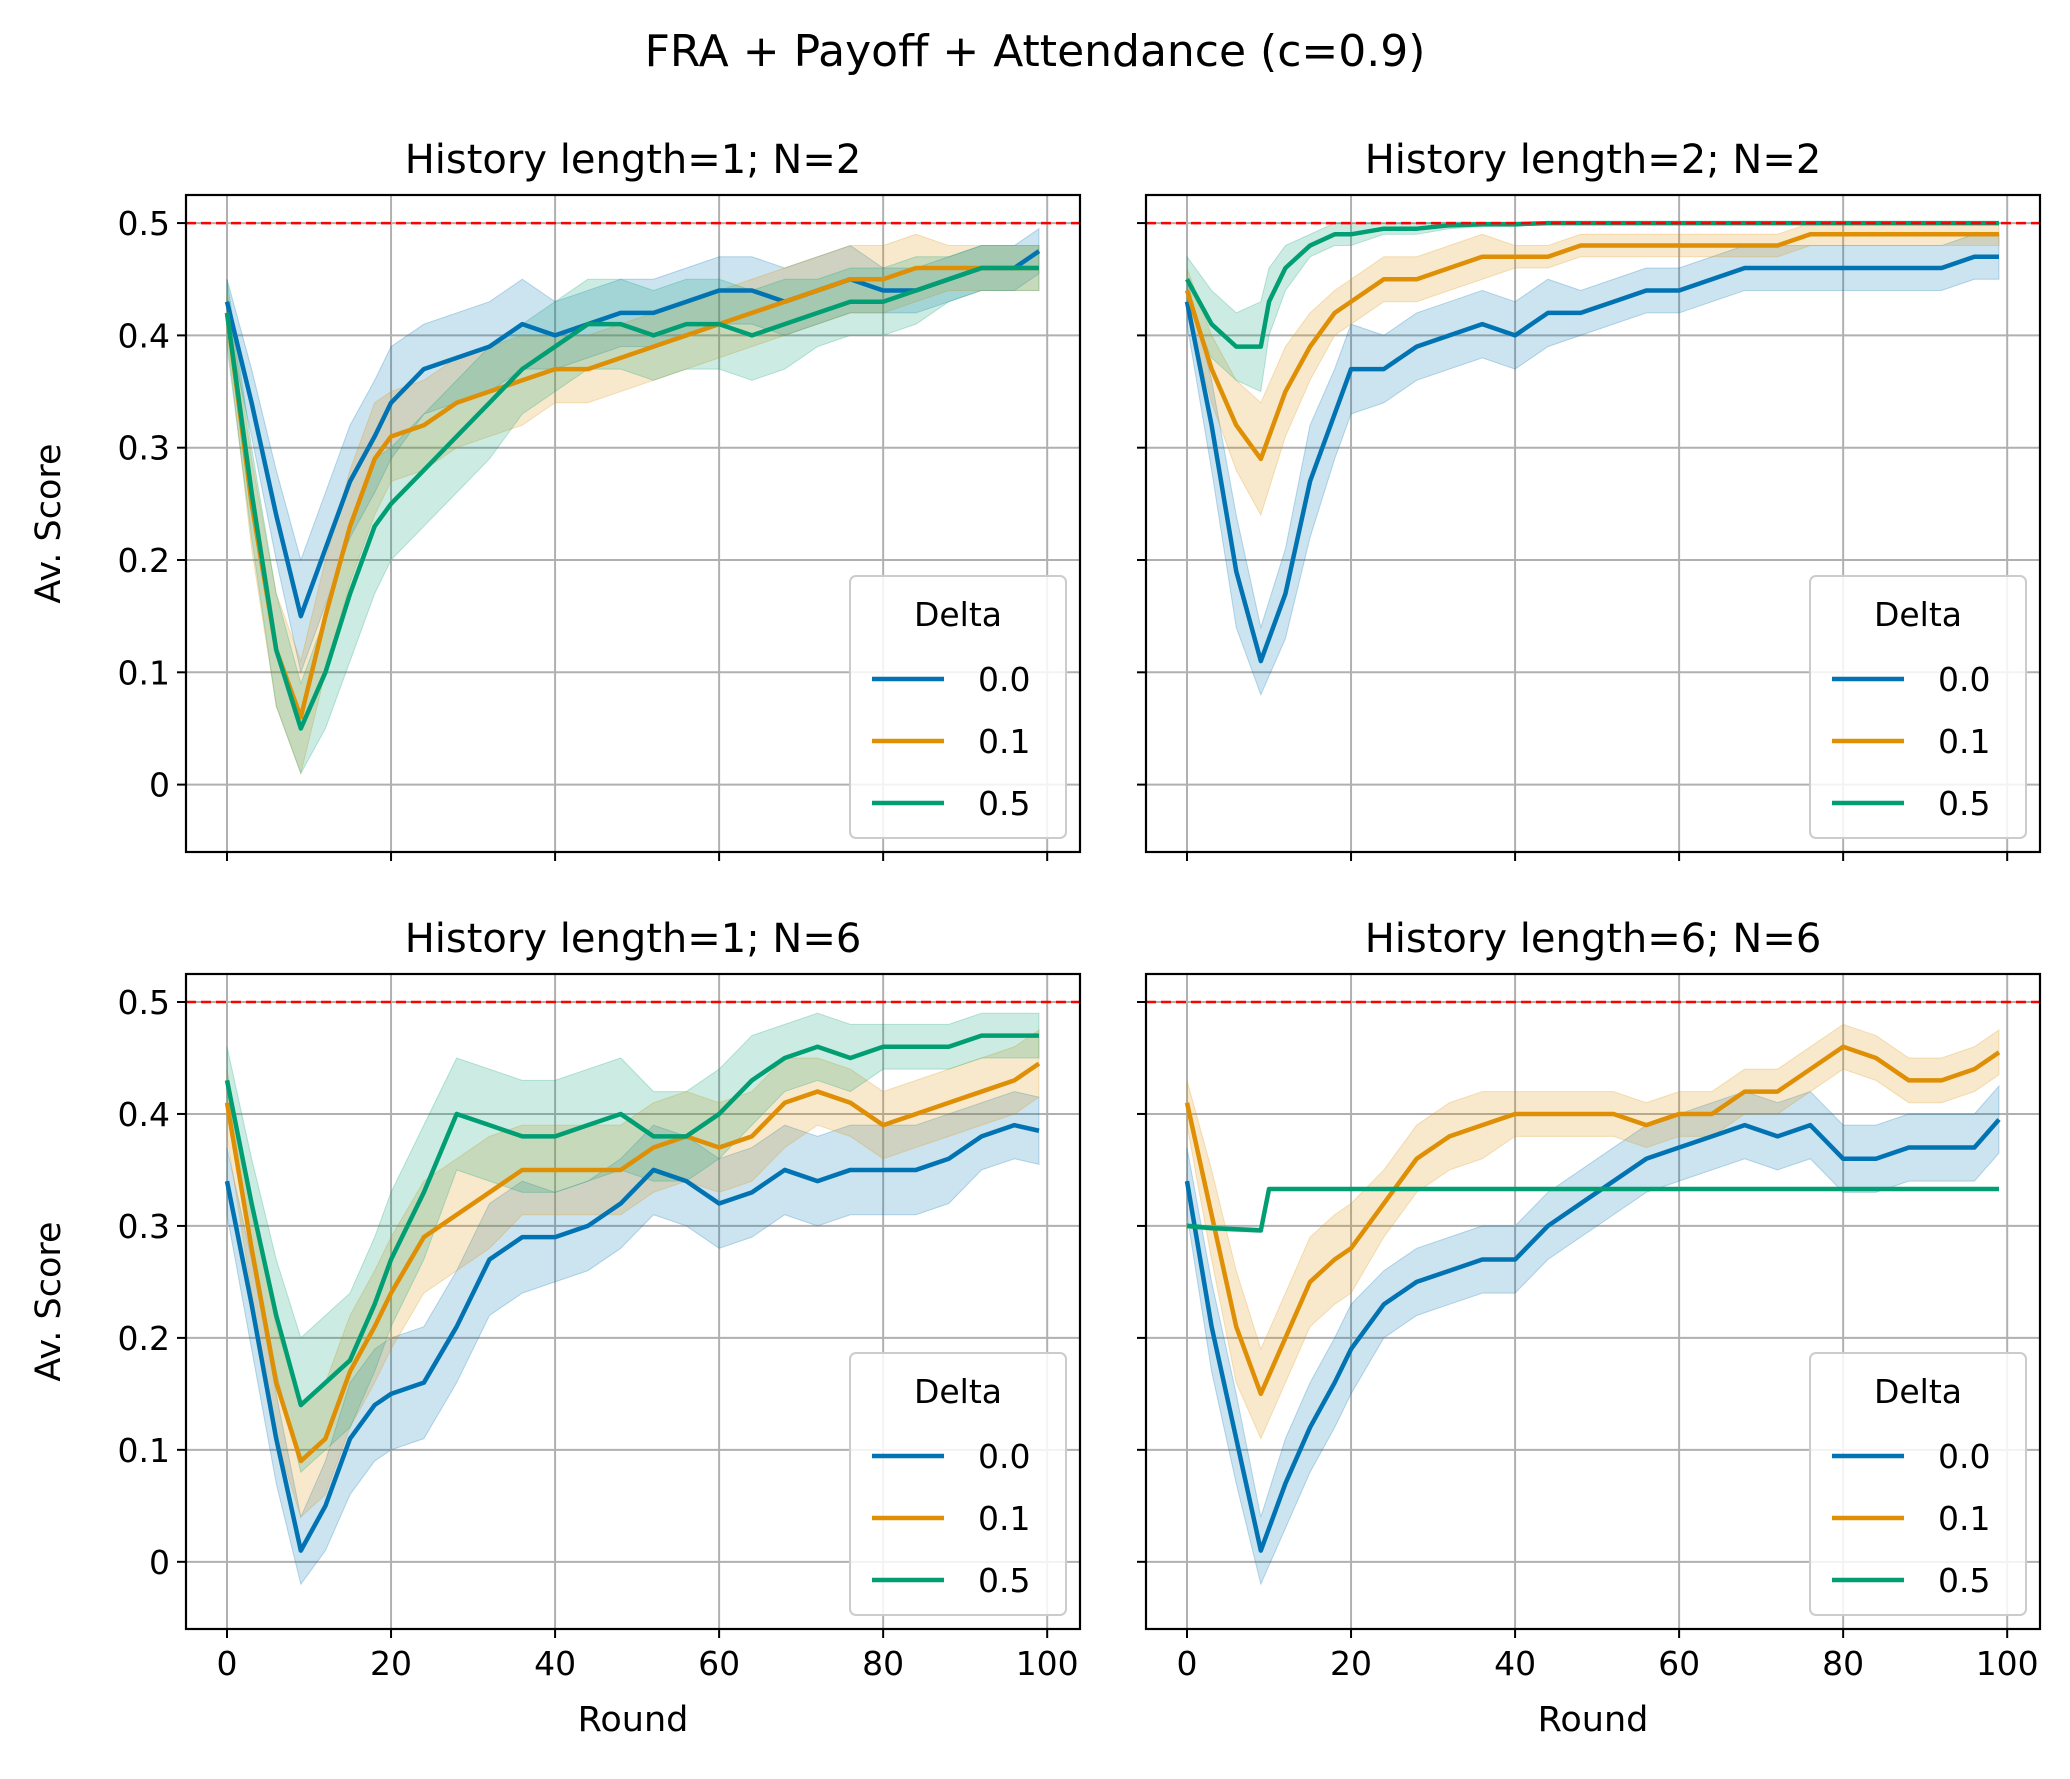  Describe the element at coordinates (1035, 51) in the screenshot. I see `figure-title: FRA + Payoff + Attendance (c=0.9)` at that location.